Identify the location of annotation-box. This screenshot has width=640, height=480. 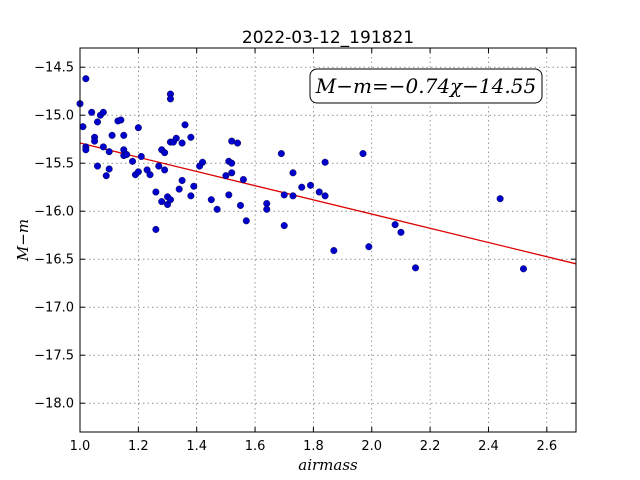
(426, 86).